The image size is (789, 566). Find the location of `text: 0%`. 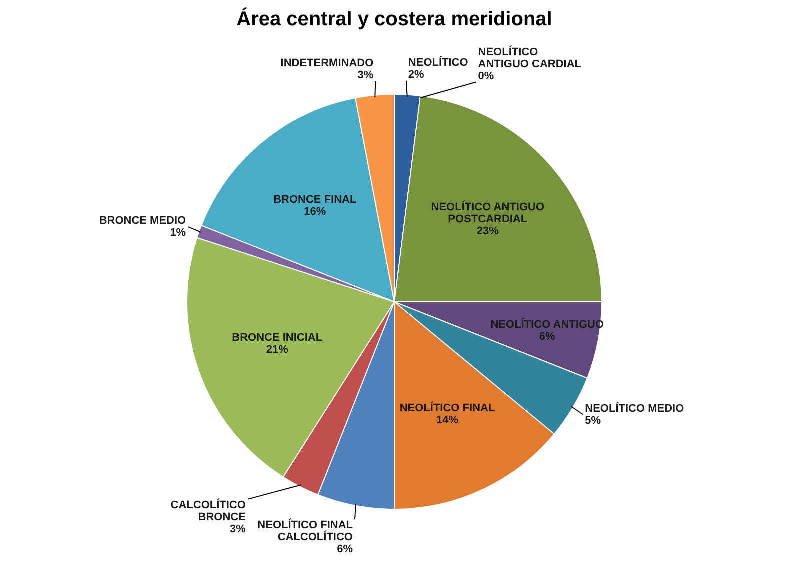

text: 0% is located at coordinates (486, 76).